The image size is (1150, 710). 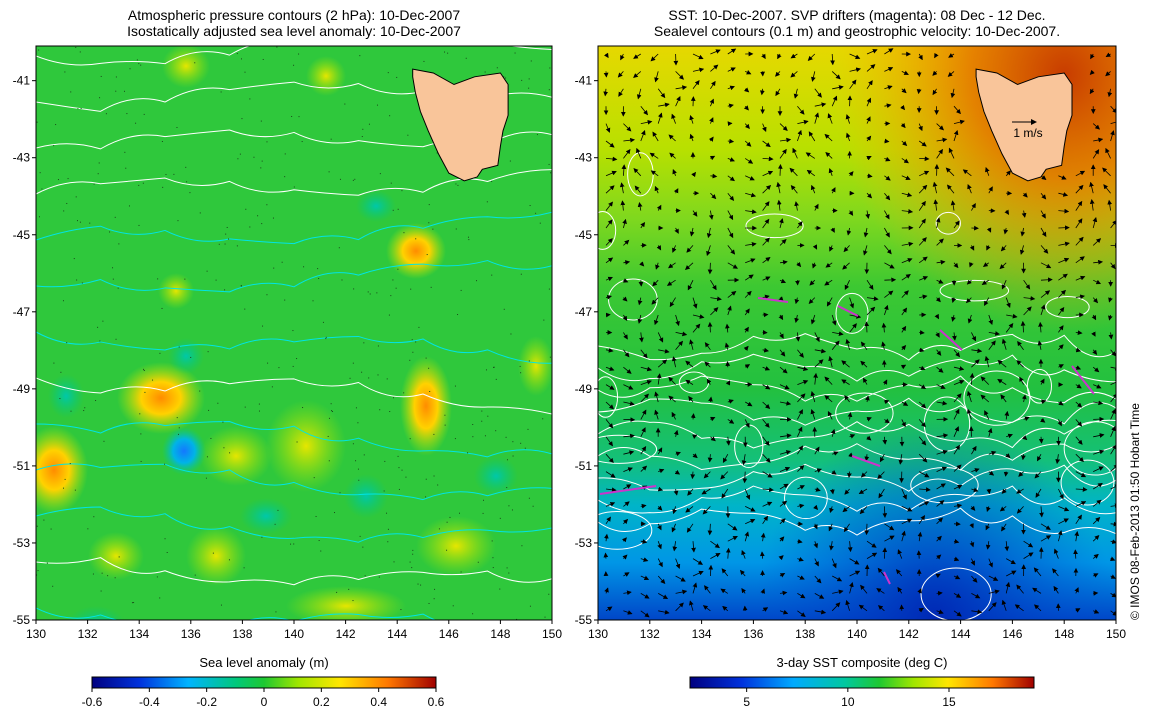 I want to click on sealevel-eddy-contour, so click(x=948, y=223).